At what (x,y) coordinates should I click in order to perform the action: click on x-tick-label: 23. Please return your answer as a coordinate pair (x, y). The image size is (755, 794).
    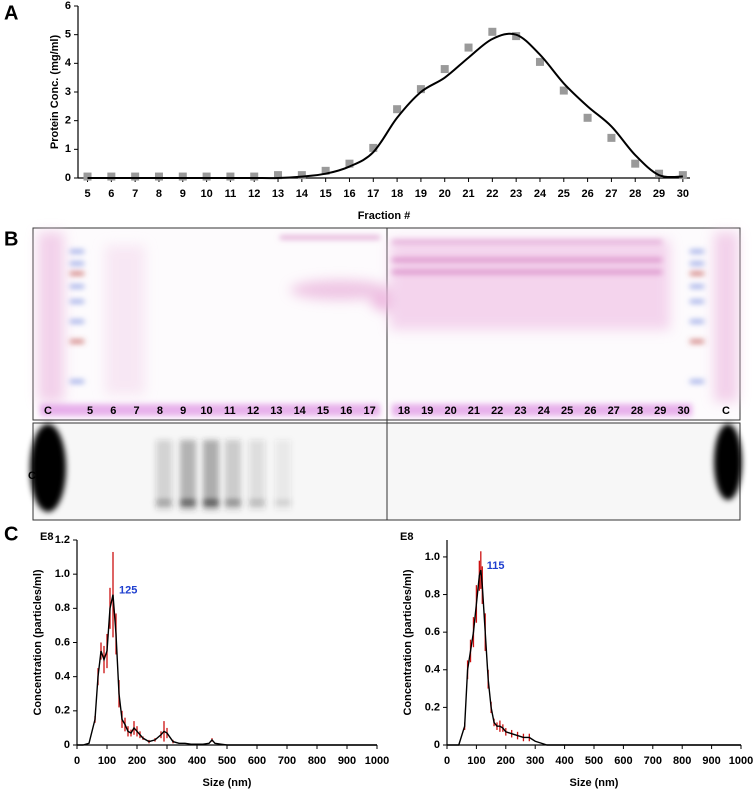
    Looking at the image, I should click on (516, 194).